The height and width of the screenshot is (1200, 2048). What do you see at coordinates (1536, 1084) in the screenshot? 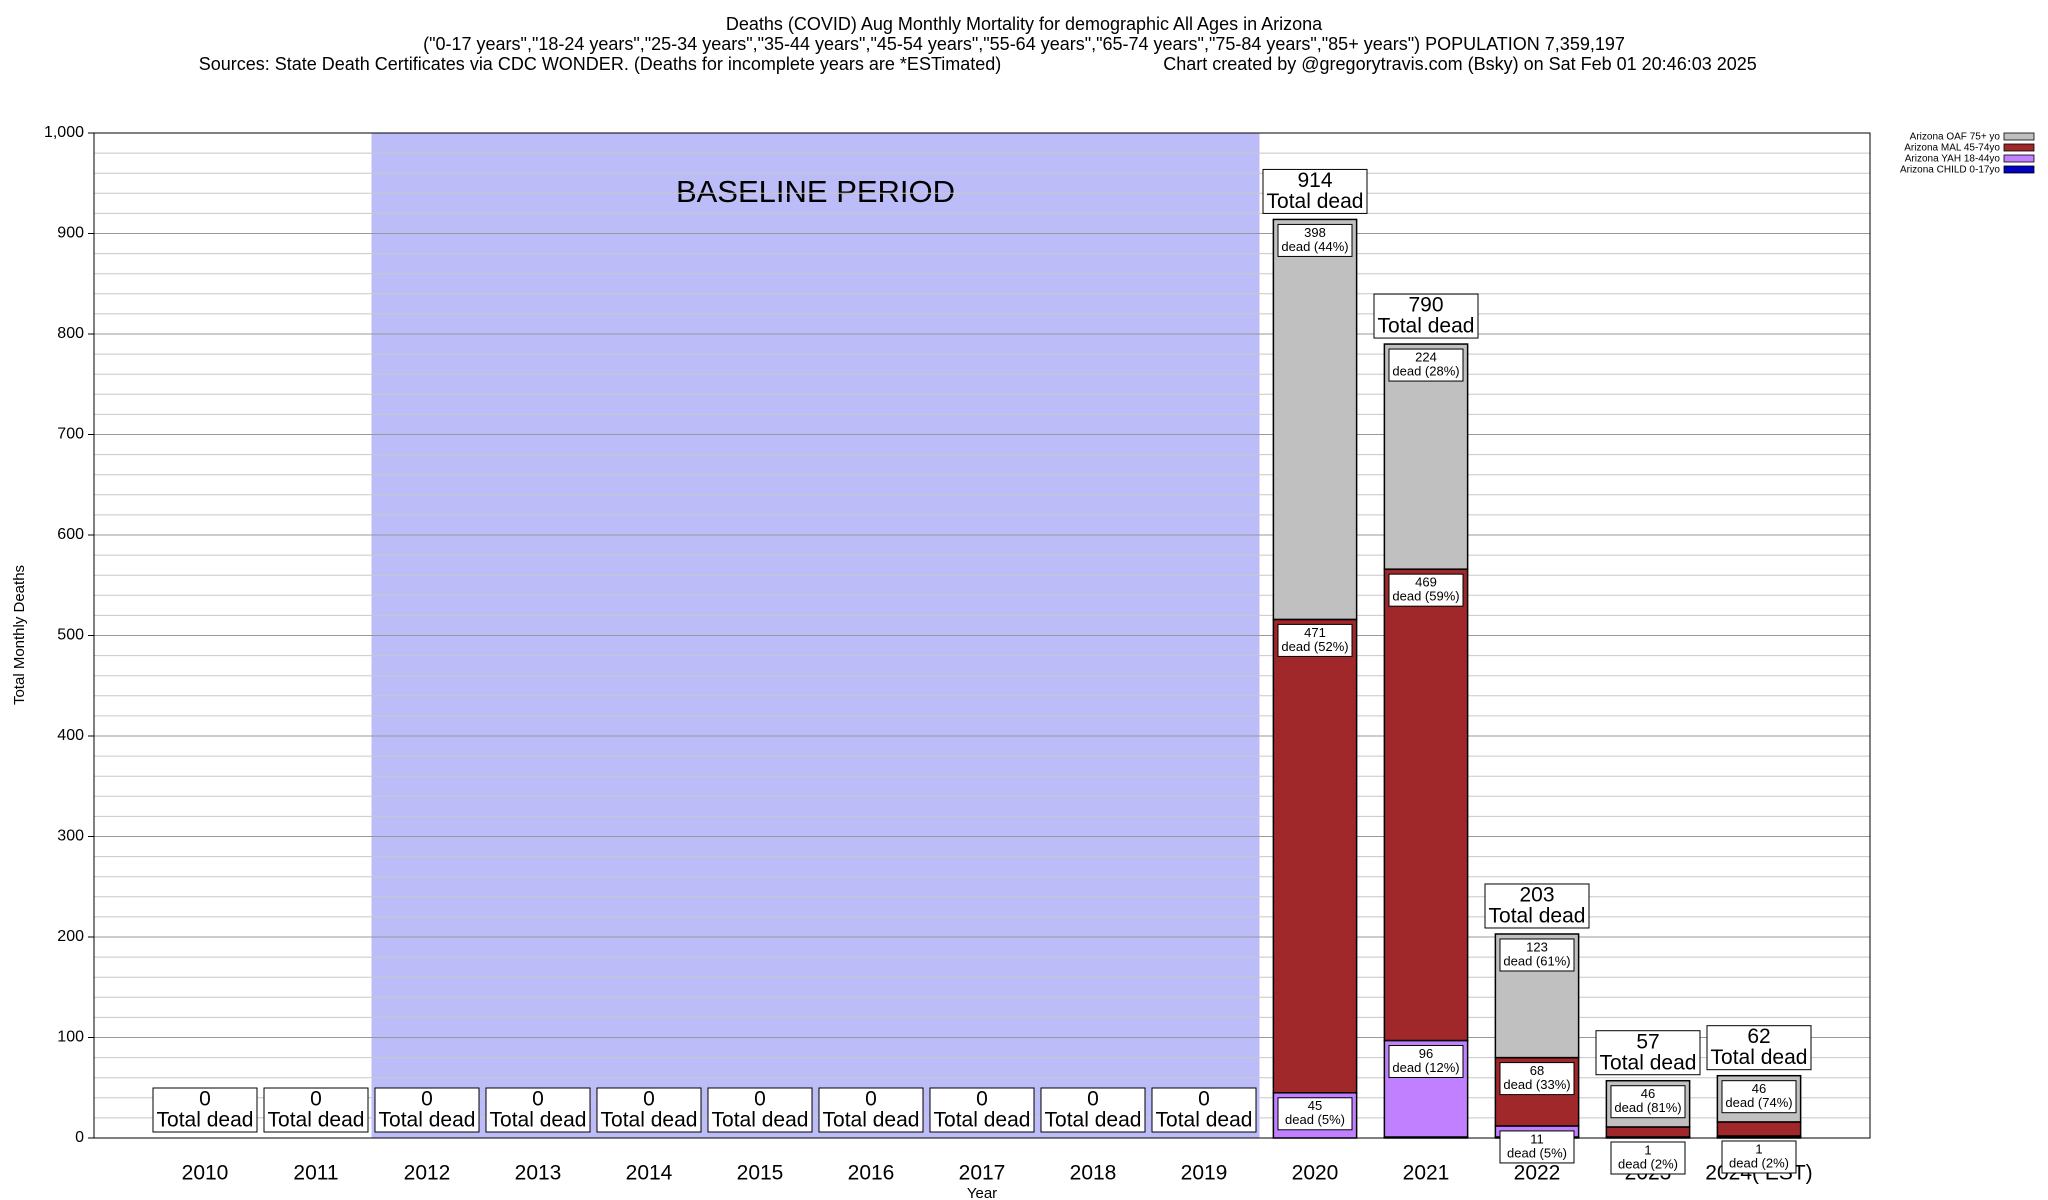
I see `value-note: dead (33%)` at bounding box center [1536, 1084].